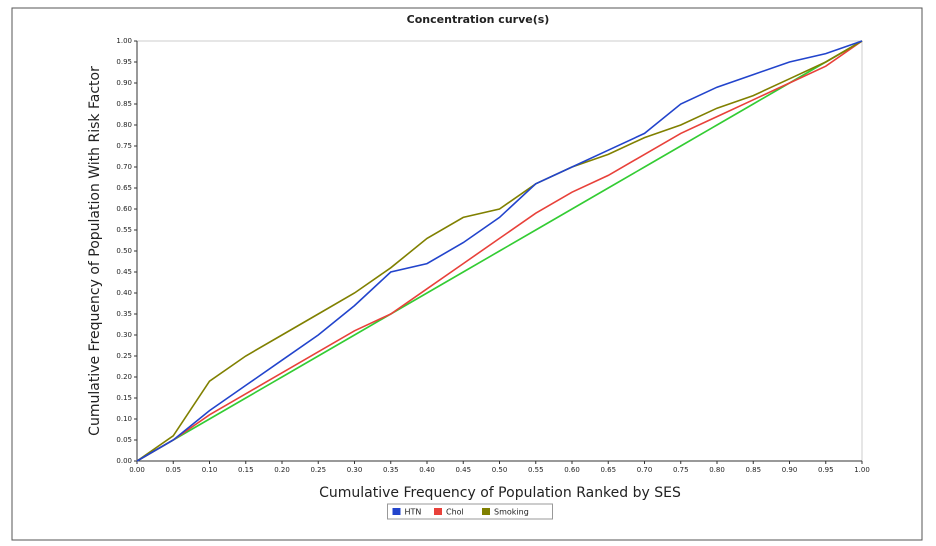 The image size is (936, 546). Describe the element at coordinates (717, 470) in the screenshot. I see `x-tick-label: 0.80` at that location.